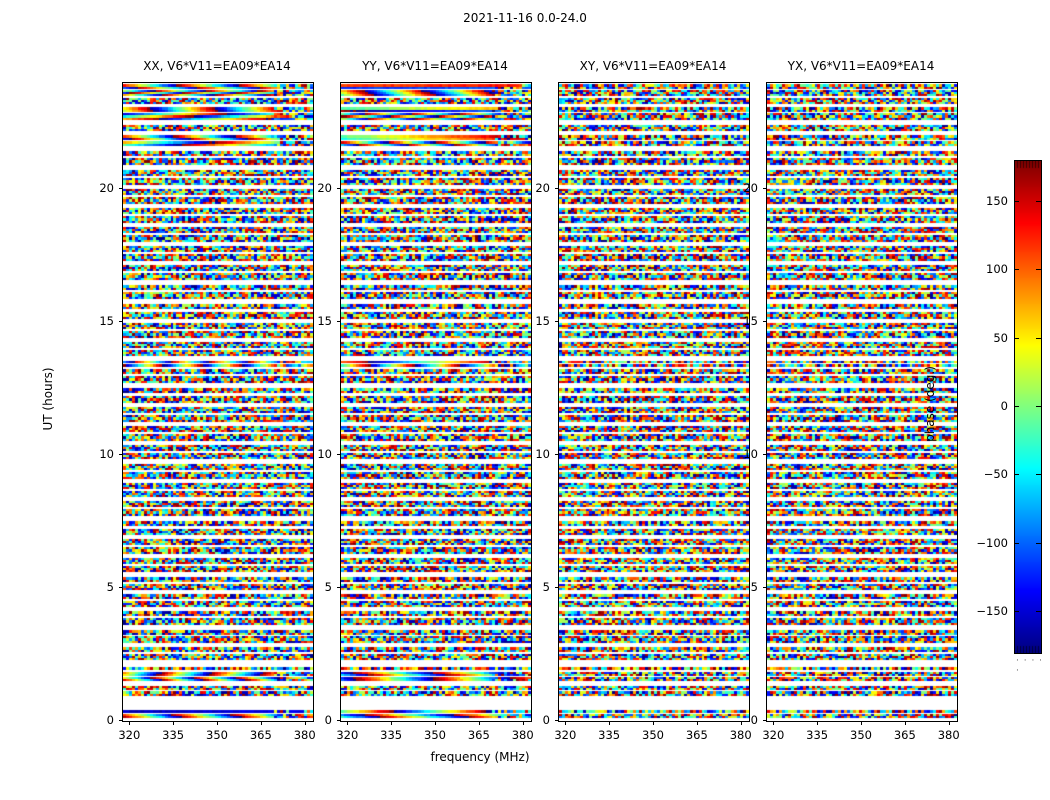 The image size is (1050, 800). I want to click on phase-waterfall-image-xy, so click(654, 402).